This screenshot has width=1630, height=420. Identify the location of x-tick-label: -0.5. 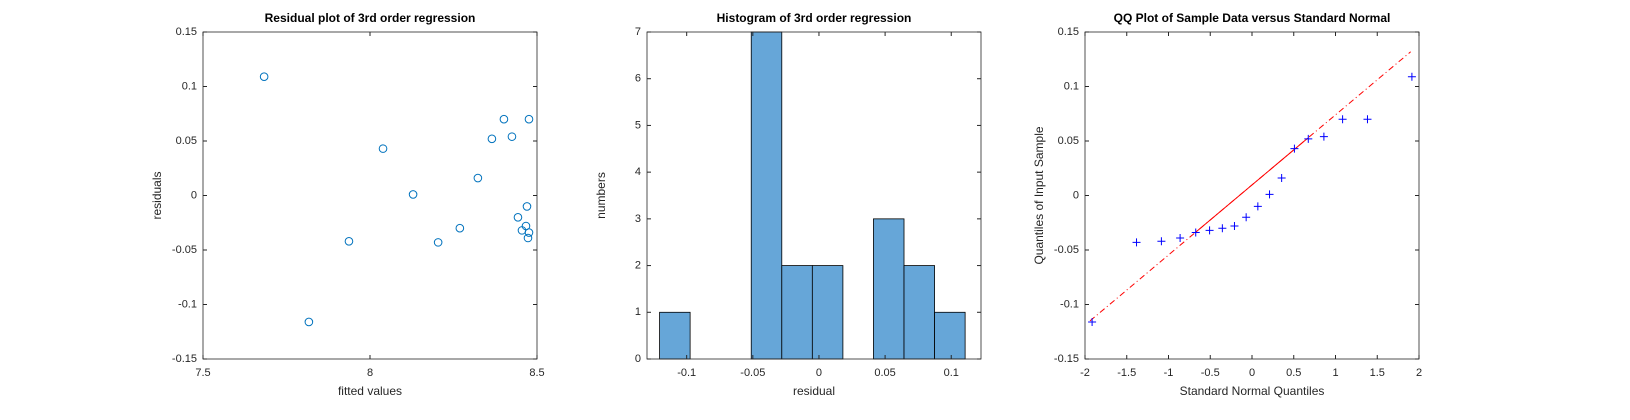
(1210, 373).